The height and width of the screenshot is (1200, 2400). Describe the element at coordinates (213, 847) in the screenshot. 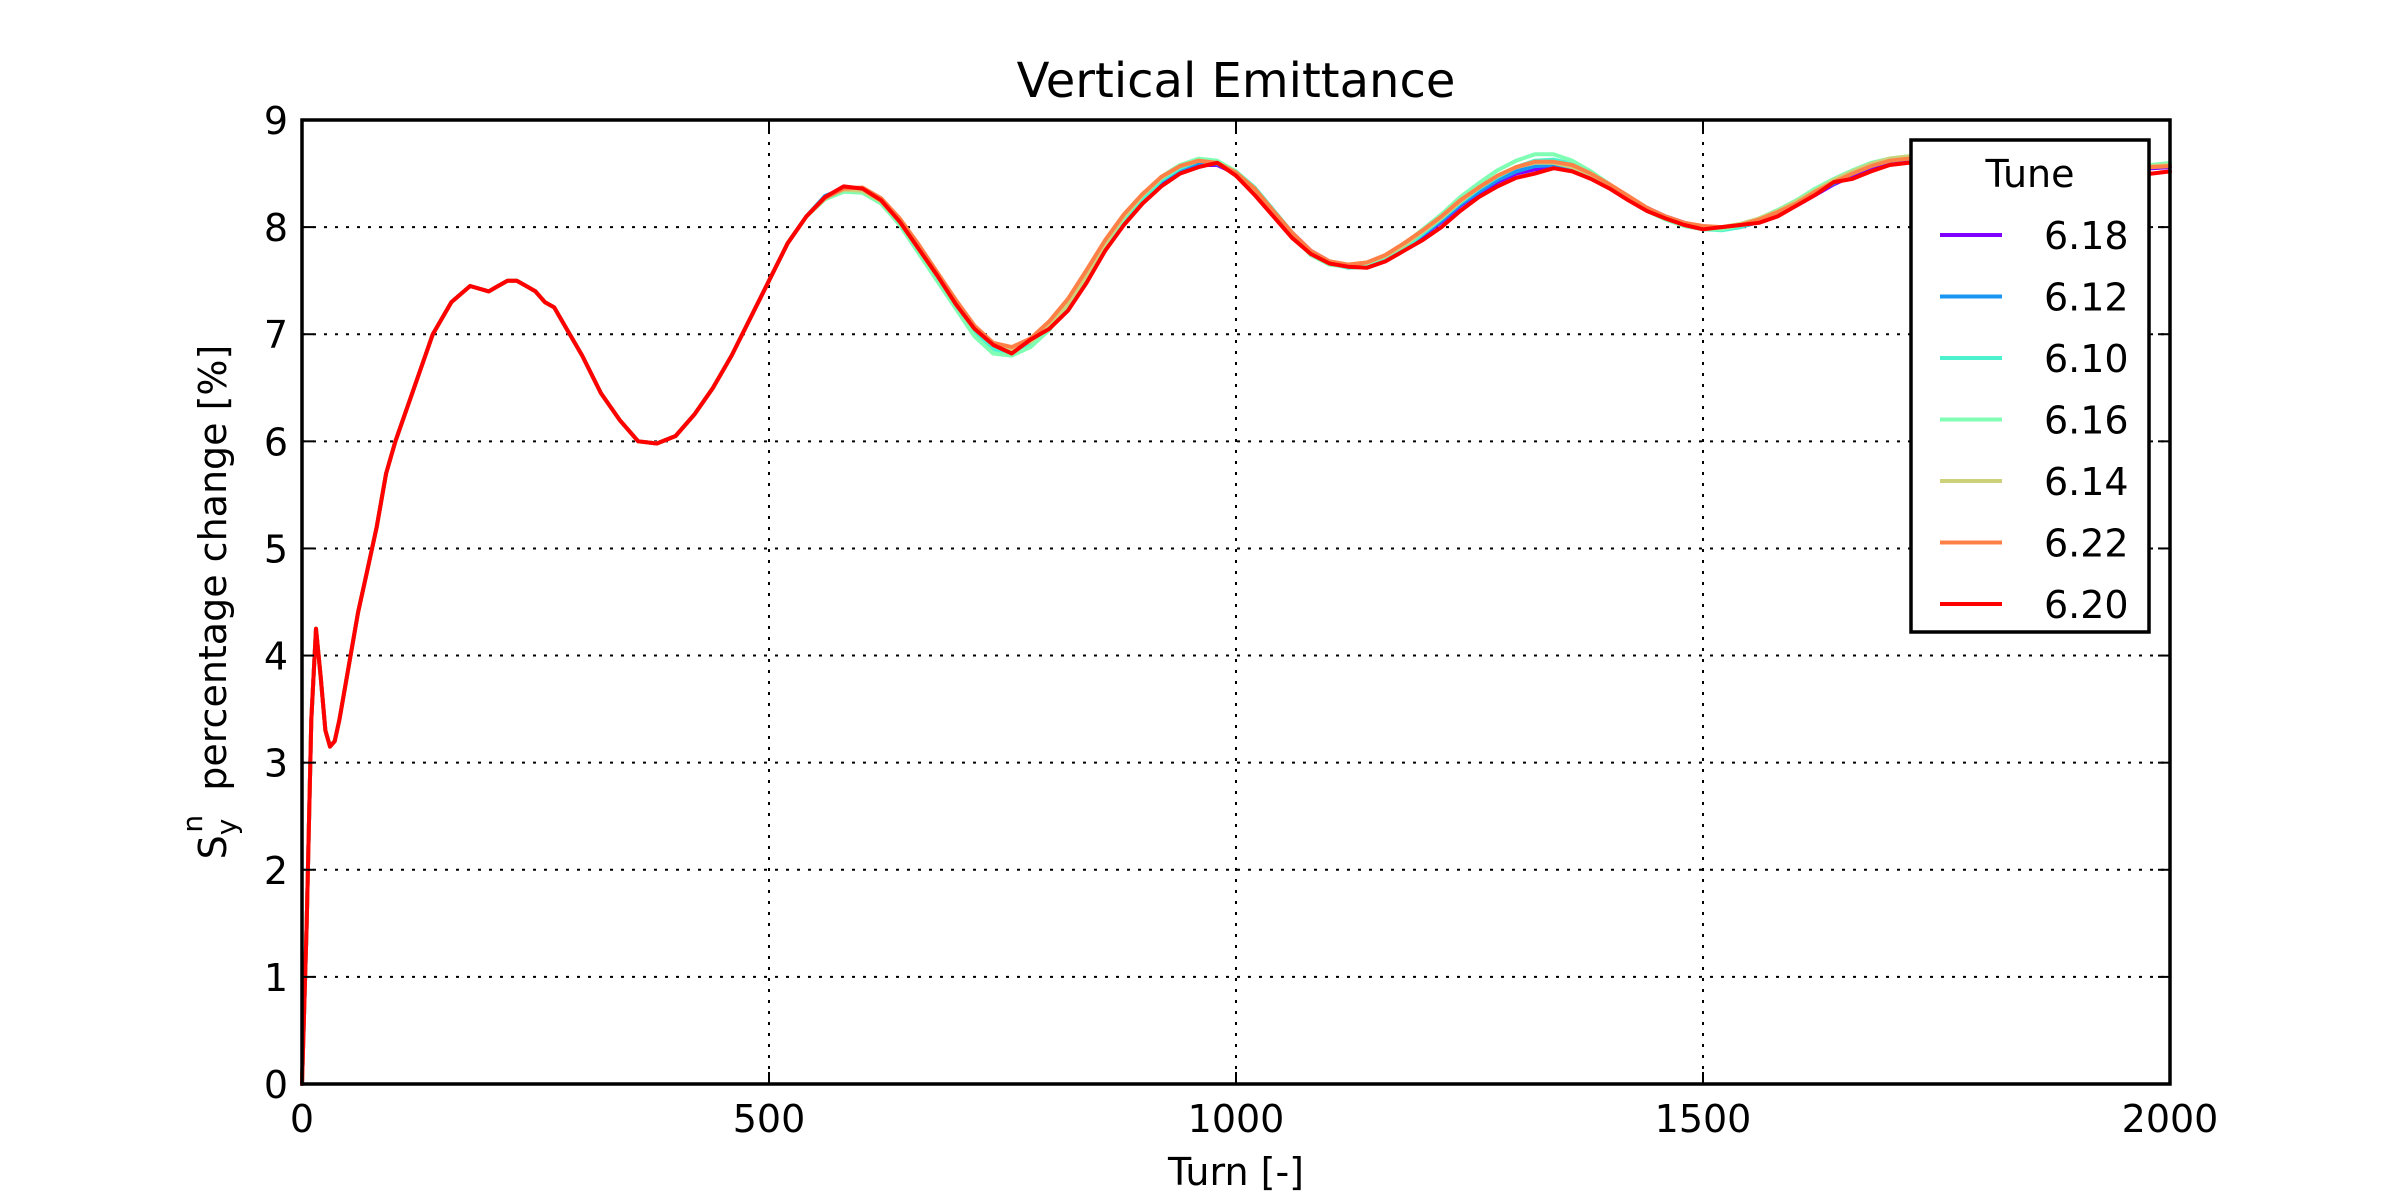

I see `y-axis-title-main: S` at that location.